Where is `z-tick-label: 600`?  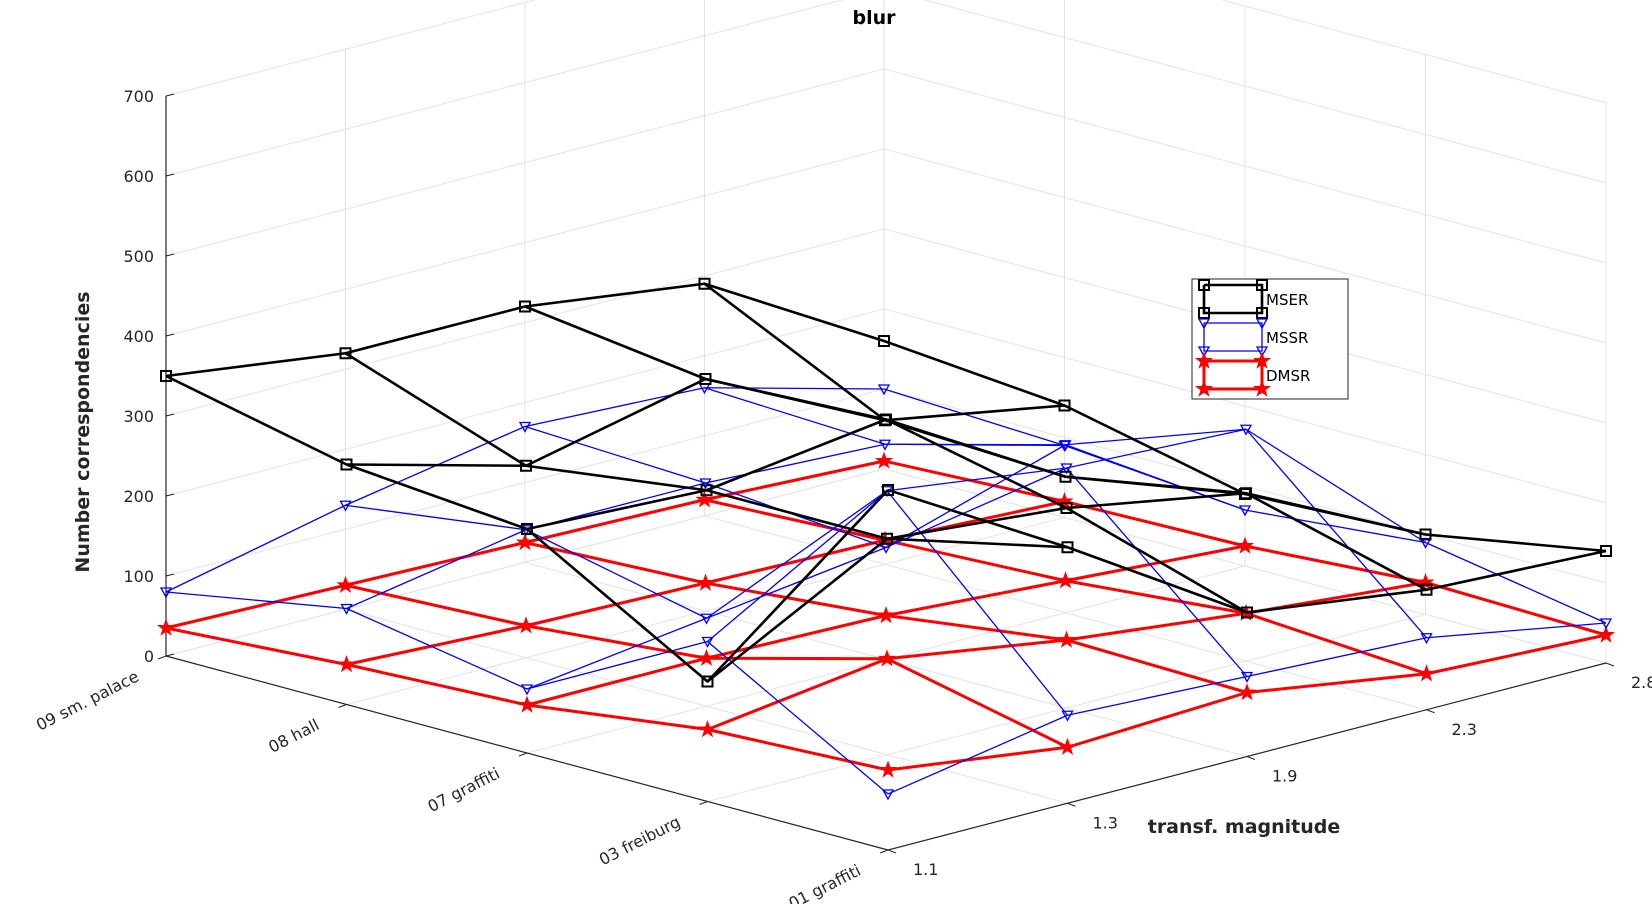
z-tick-label: 600 is located at coordinates (138, 176).